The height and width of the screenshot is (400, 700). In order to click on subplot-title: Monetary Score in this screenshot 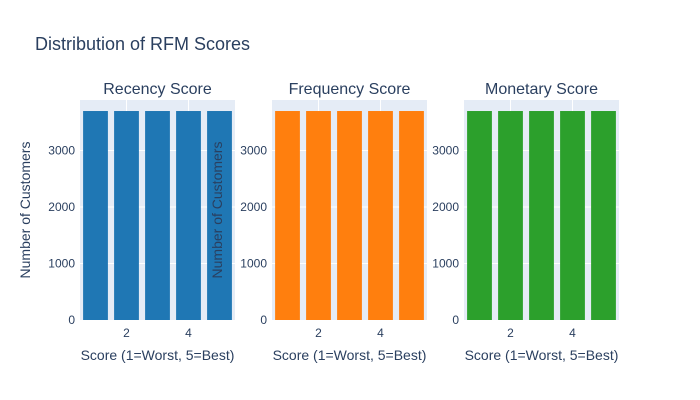, I will do `click(541, 89)`.